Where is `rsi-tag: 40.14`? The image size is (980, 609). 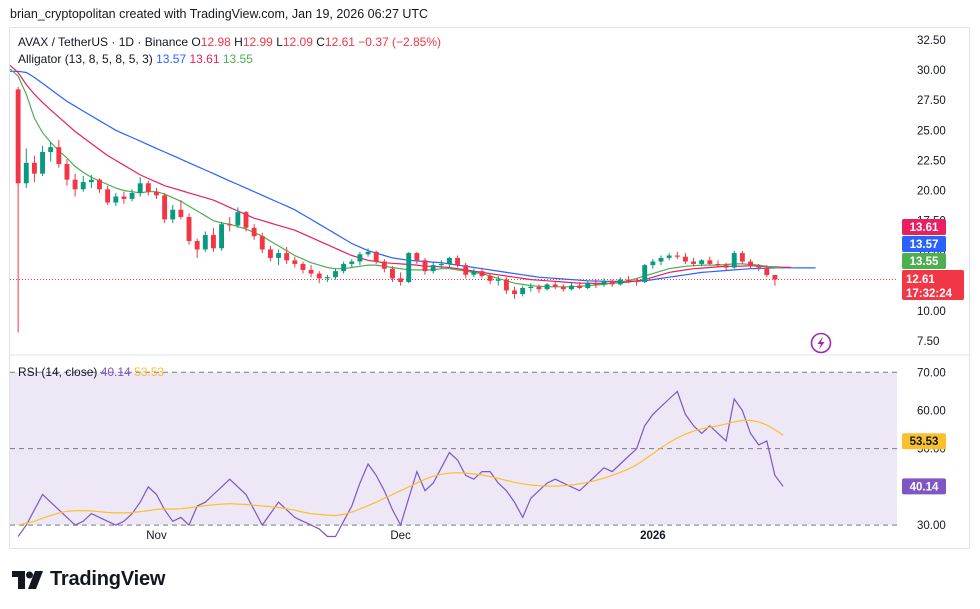
rsi-tag: 40.14 is located at coordinates (924, 487).